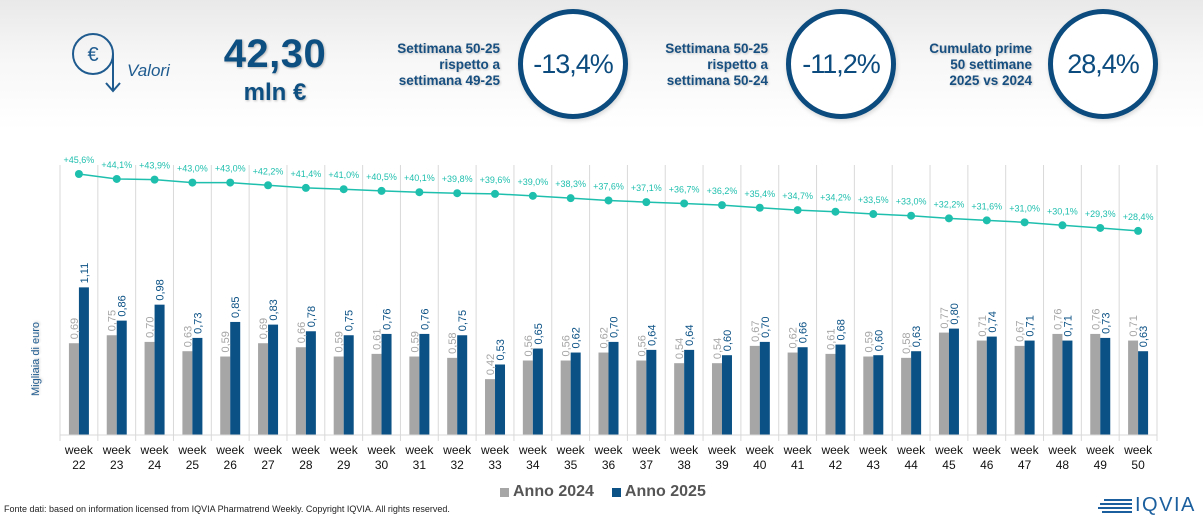 Image resolution: width=1203 pixels, height=517 pixels. What do you see at coordinates (658, 492) in the screenshot?
I see `legend-item-2025: Anno 2025` at bounding box center [658, 492].